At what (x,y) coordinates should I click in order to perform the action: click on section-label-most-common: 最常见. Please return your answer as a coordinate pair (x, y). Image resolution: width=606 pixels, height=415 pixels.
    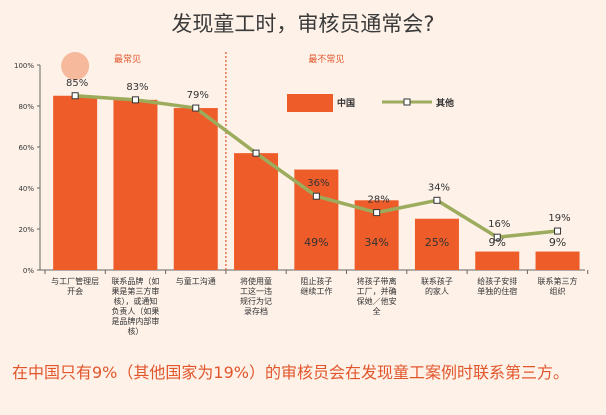
    Looking at the image, I should click on (127, 59).